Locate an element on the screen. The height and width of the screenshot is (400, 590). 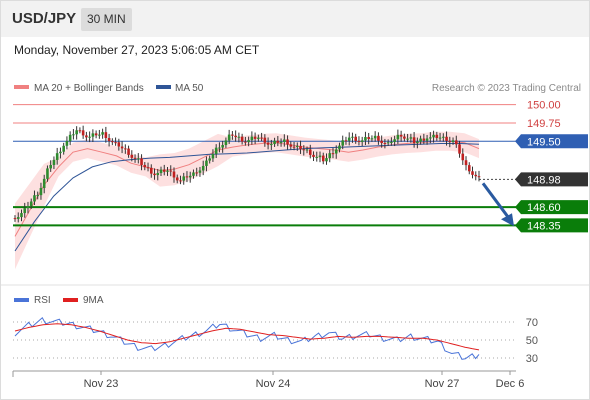
x-axis-labels: Nov 23 Nov 24 Nov 27 Dec 6 is located at coordinates (268, 380).